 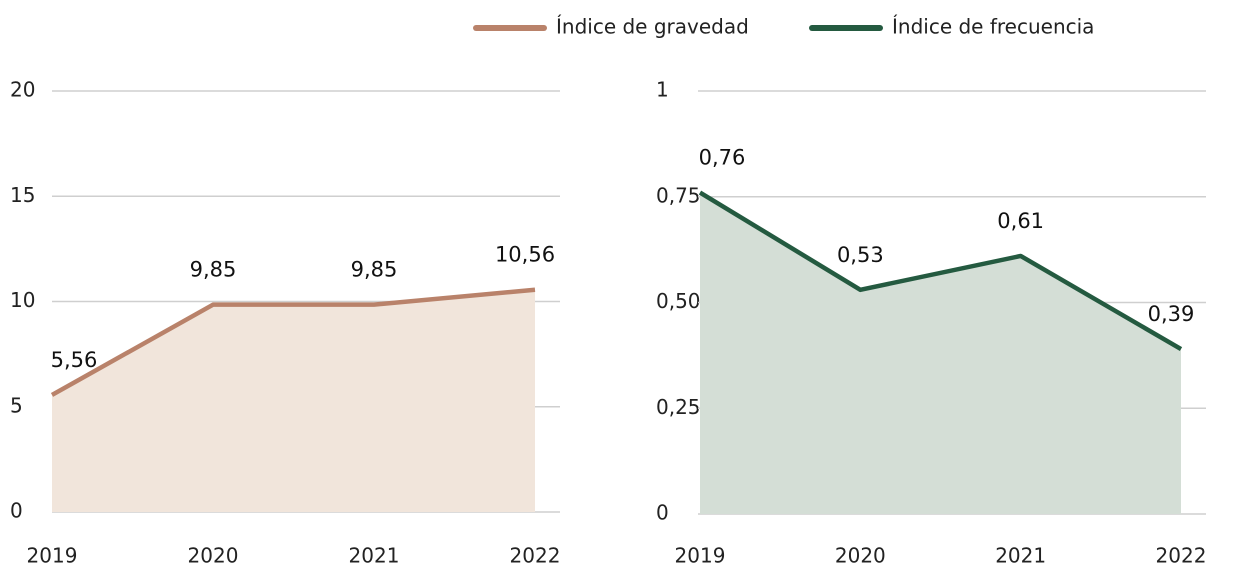 What do you see at coordinates (678, 301) in the screenshot?
I see `y-tick-label: 0,50` at bounding box center [678, 301].